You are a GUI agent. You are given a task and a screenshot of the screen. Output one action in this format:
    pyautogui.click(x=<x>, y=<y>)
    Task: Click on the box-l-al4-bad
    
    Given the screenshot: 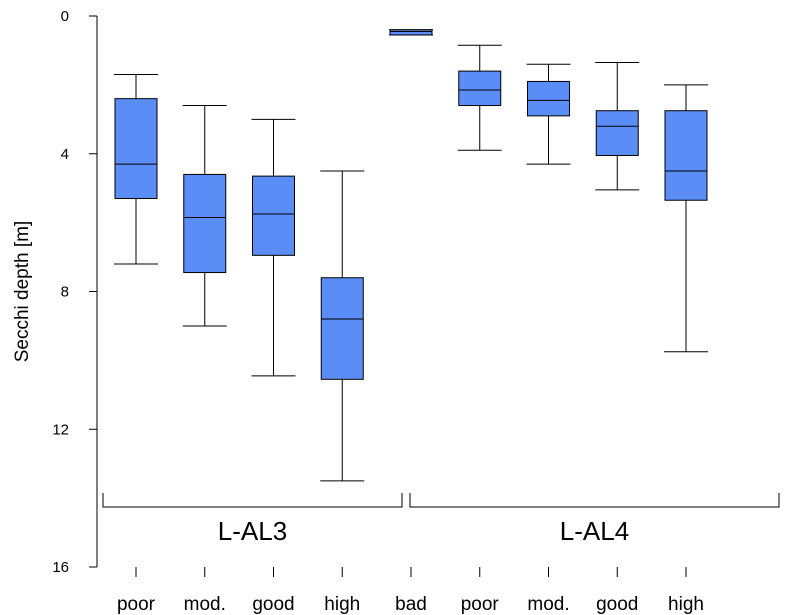 What is the action you would take?
    pyautogui.click(x=411, y=32)
    